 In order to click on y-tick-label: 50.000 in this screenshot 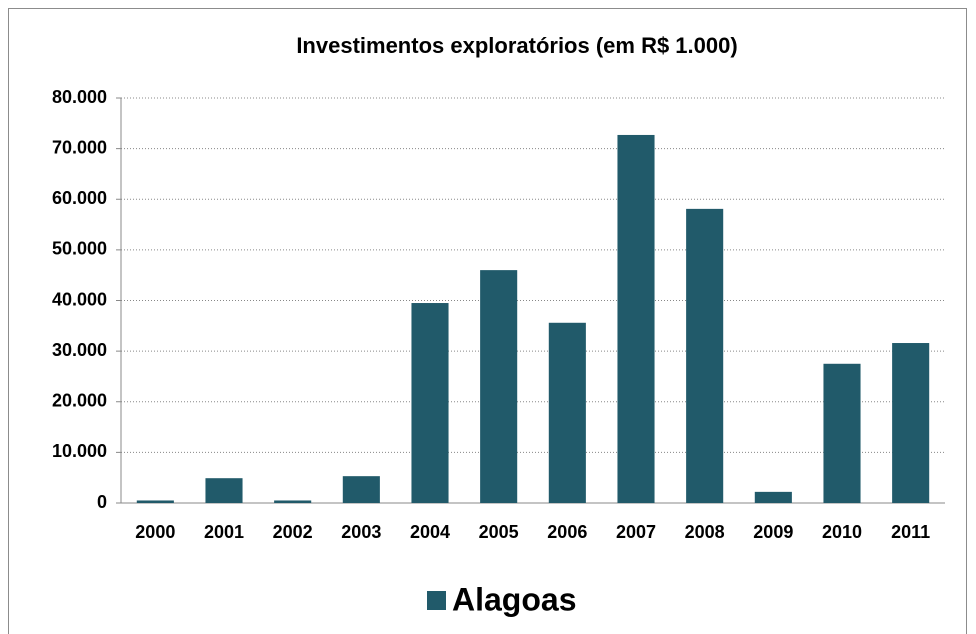, I will do `click(79, 249)`.